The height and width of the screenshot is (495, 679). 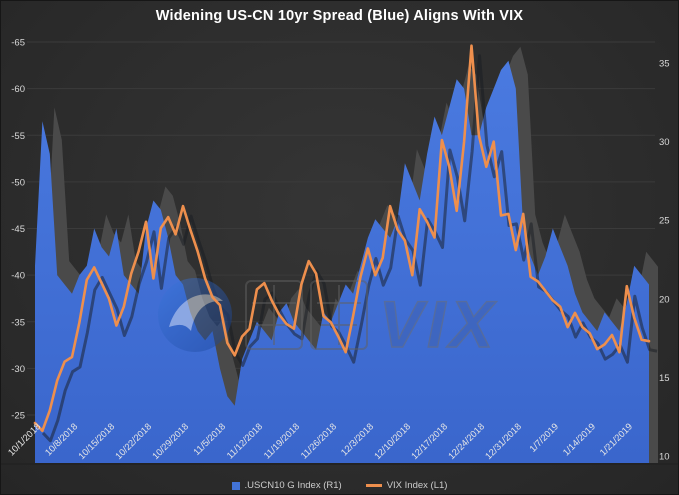 What do you see at coordinates (664, 457) in the screenshot?
I see `right-axis-tick-label: 10` at bounding box center [664, 457].